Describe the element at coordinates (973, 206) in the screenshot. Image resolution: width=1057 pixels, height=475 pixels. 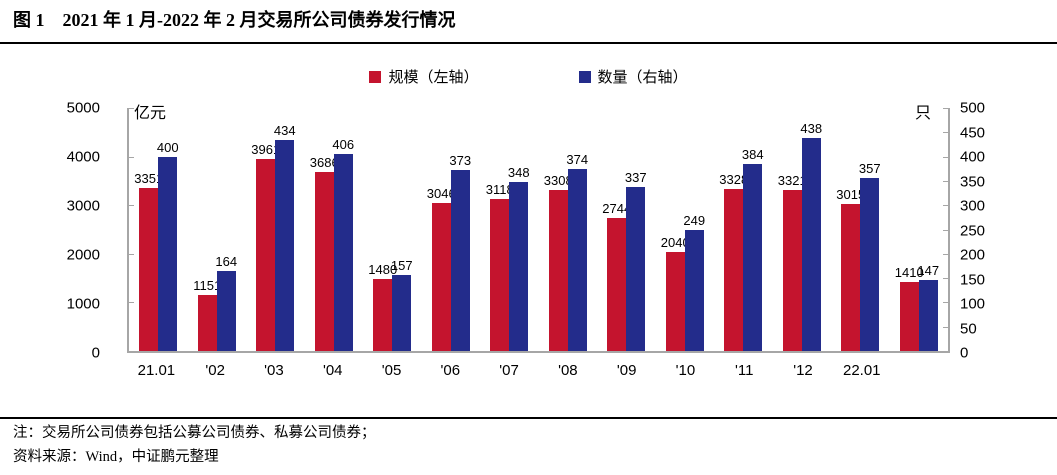
I see `right-axis-tick-label: 300` at that location.